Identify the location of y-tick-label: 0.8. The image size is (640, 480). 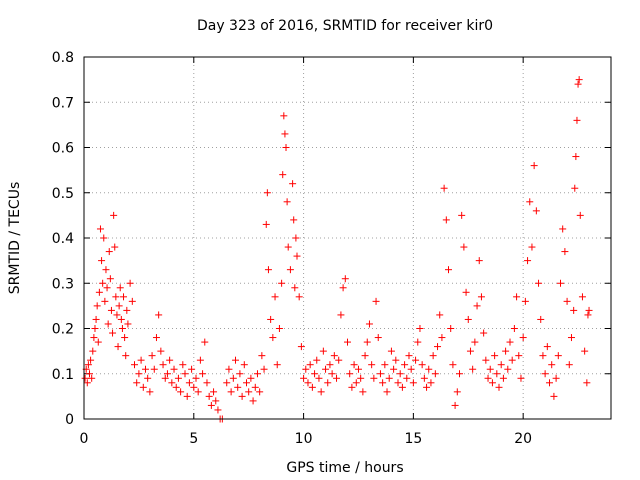
(63, 58).